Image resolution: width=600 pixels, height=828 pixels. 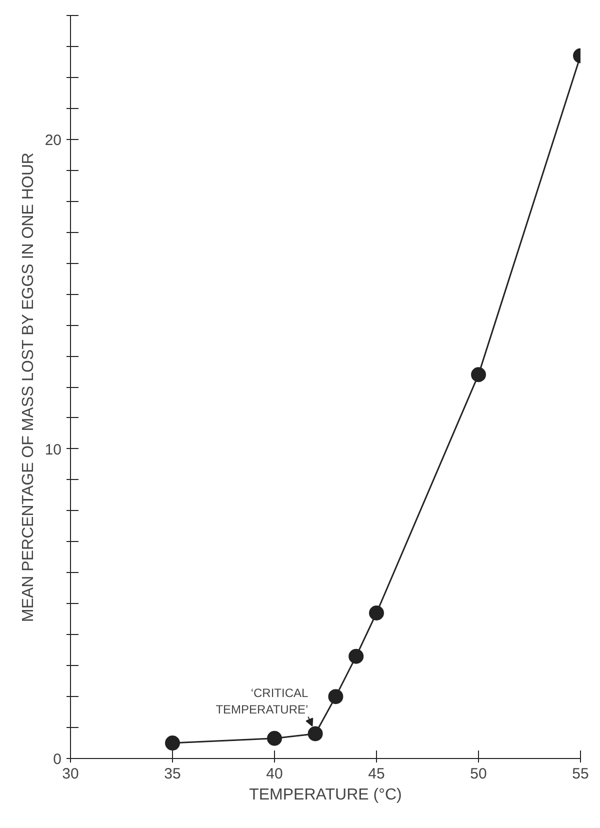 I want to click on annotation: ‘CRITICAL TEMPERATURE’, so click(x=262, y=701).